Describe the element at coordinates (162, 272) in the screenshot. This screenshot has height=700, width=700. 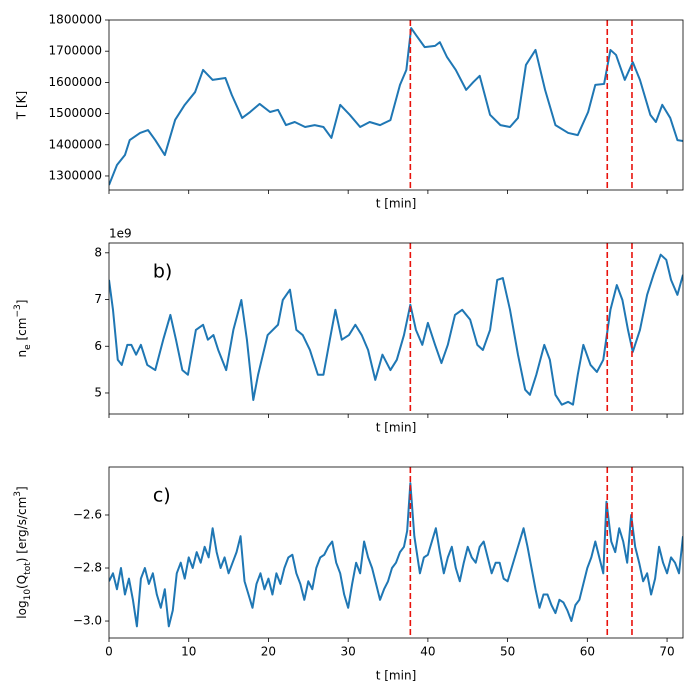
I see `panel-label: b)` at that location.